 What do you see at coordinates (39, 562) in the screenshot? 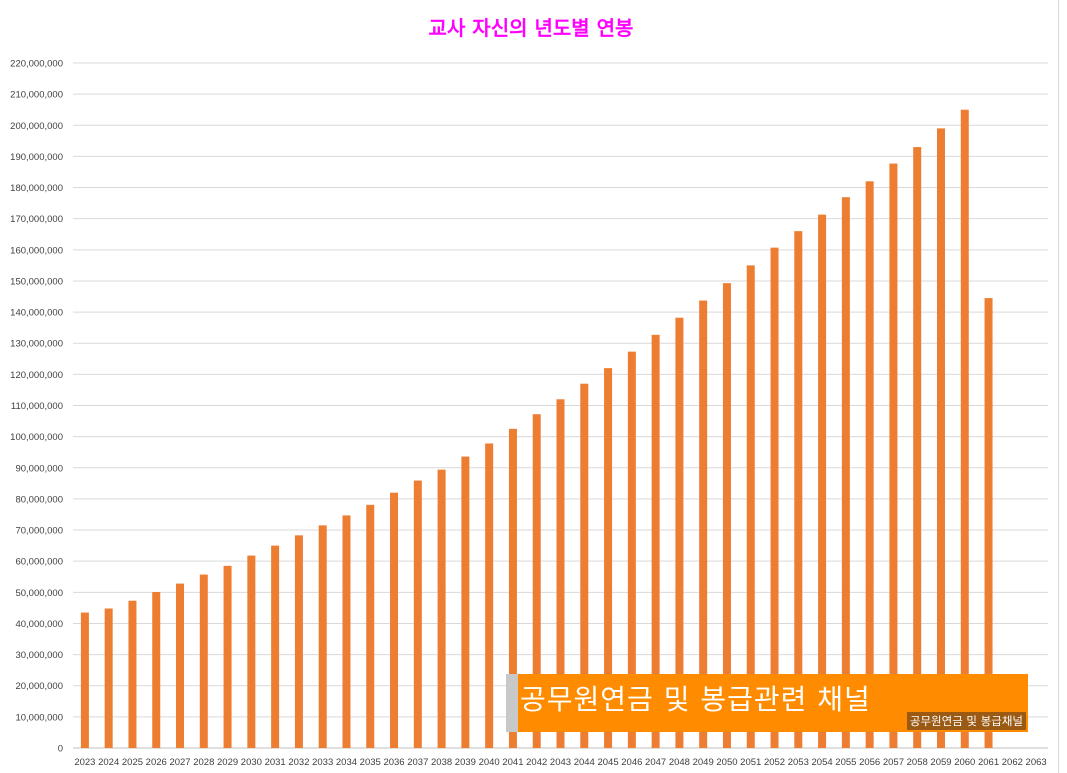
I see `y-tick-label: 60,000,000` at bounding box center [39, 562].